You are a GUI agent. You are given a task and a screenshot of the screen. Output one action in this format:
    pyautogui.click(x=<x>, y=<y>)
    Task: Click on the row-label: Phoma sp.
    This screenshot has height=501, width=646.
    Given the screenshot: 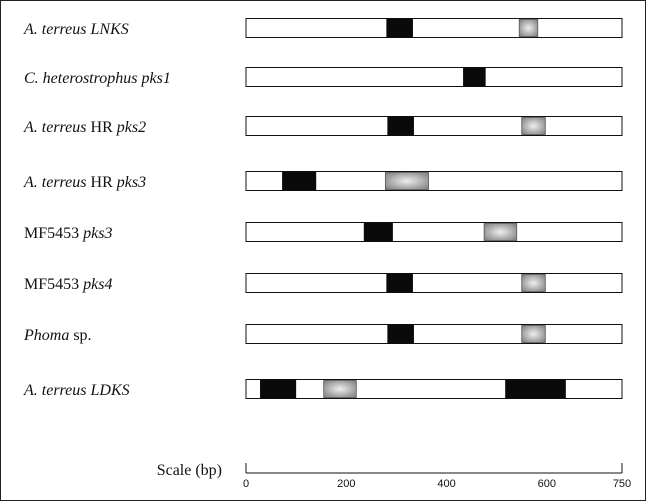 What is the action you would take?
    pyautogui.click(x=57, y=335)
    